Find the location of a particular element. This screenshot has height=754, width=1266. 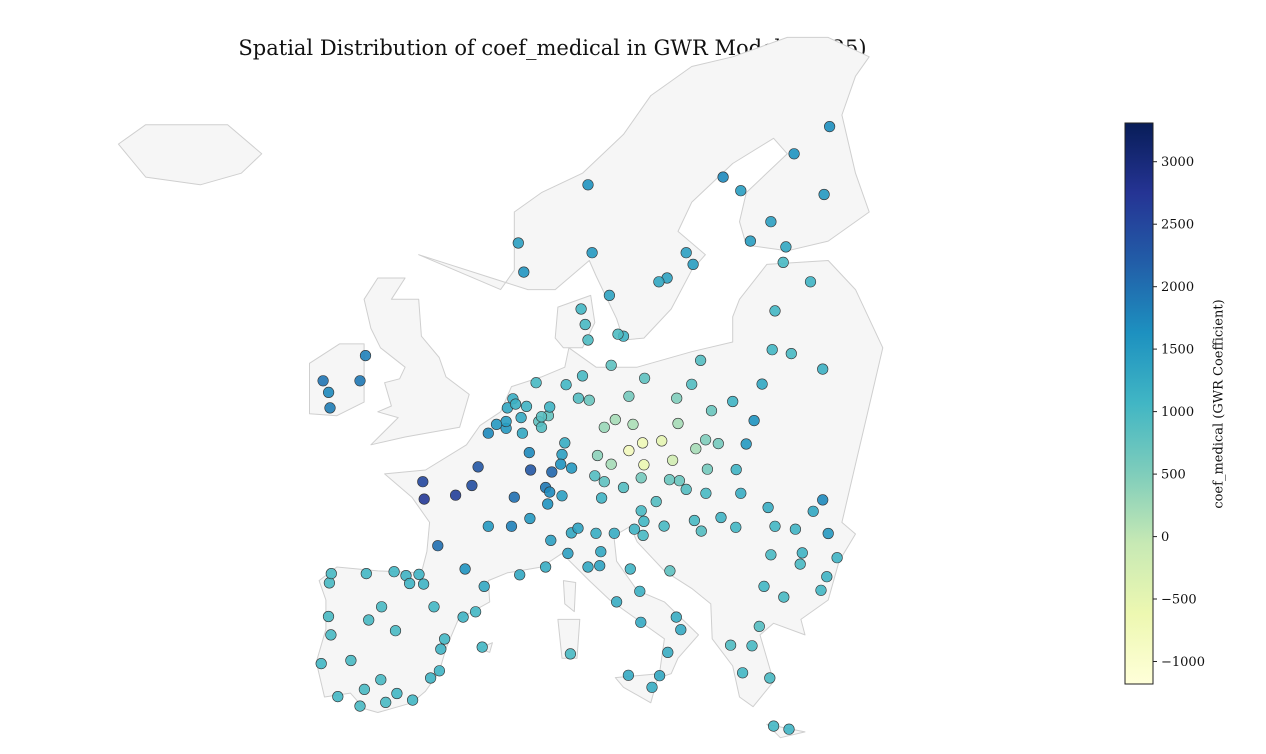

colorbar-tick-label: 500 is located at coordinates (1173, 475).